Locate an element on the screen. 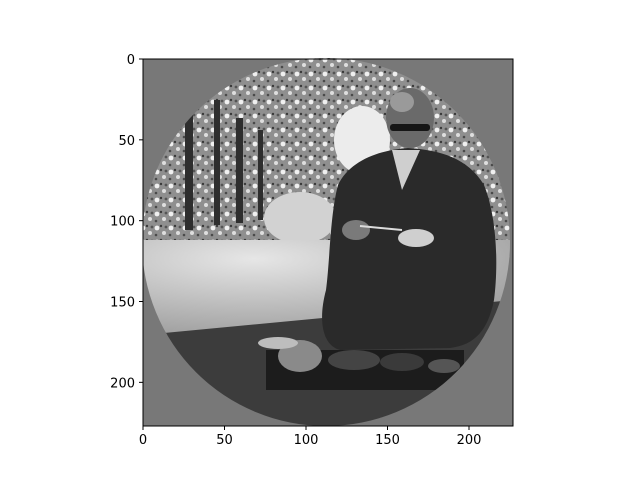 The width and height of the screenshot is (640, 480). photo-monk-head-highlight is located at coordinates (402, 102).